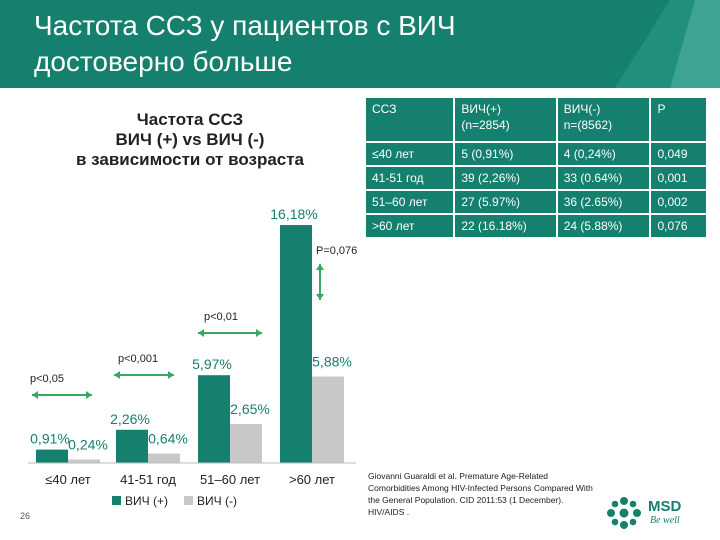 Image resolution: width=720 pixels, height=540 pixels. Describe the element at coordinates (677, 120) in the screenshot. I see `table-header-cell: P` at that location.